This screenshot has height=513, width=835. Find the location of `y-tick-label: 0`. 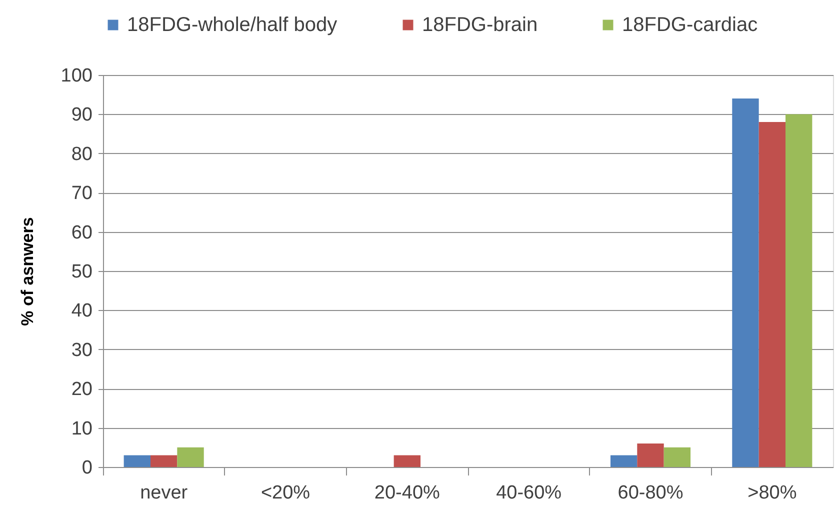

y-tick-label: 0 is located at coordinates (87, 468).